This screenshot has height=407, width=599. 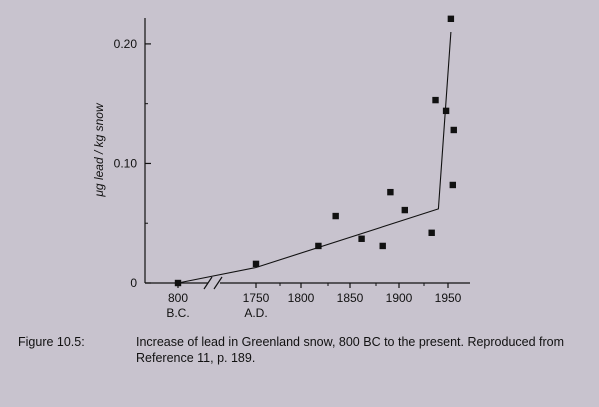 I want to click on x-tick-label: 1950, so click(x=448, y=298).